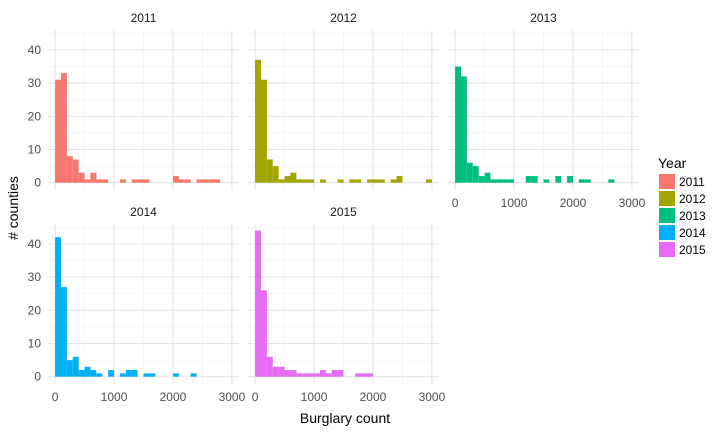 This screenshot has width=720, height=437. What do you see at coordinates (667, 181) in the screenshot?
I see `legend-swatch-2011` at bounding box center [667, 181].